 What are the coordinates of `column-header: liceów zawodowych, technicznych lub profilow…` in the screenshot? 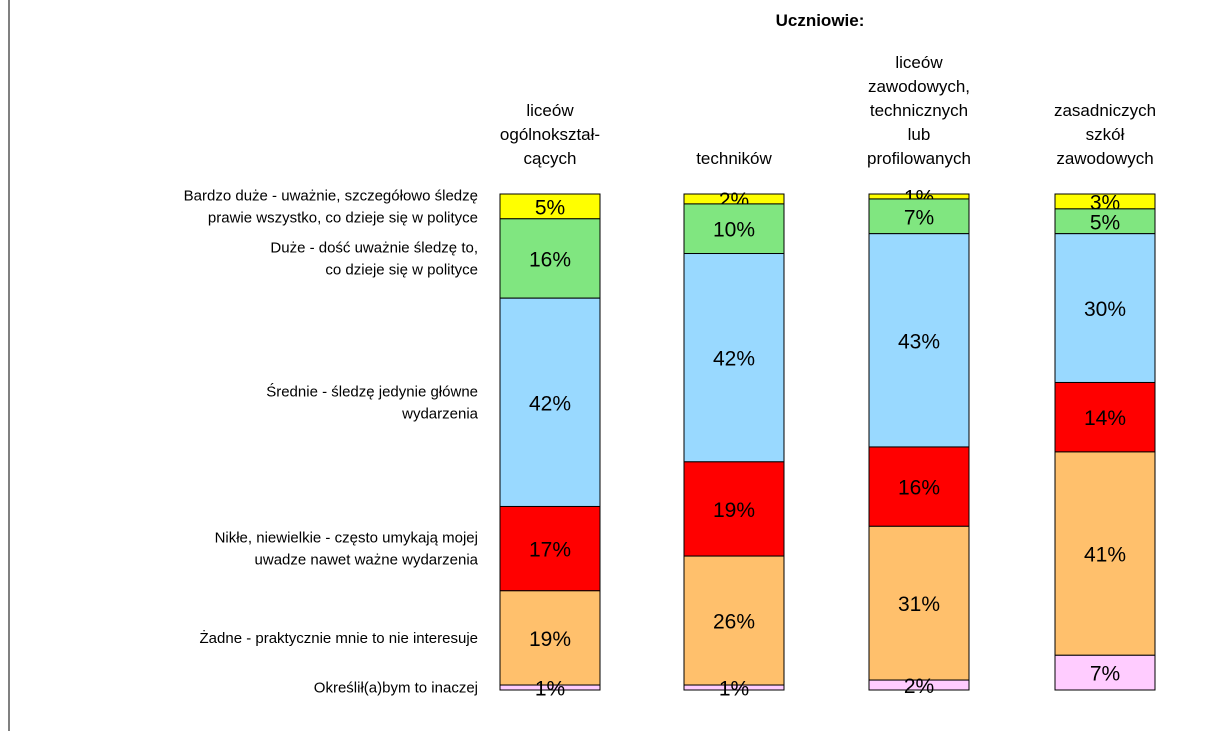 It's located at (919, 110).